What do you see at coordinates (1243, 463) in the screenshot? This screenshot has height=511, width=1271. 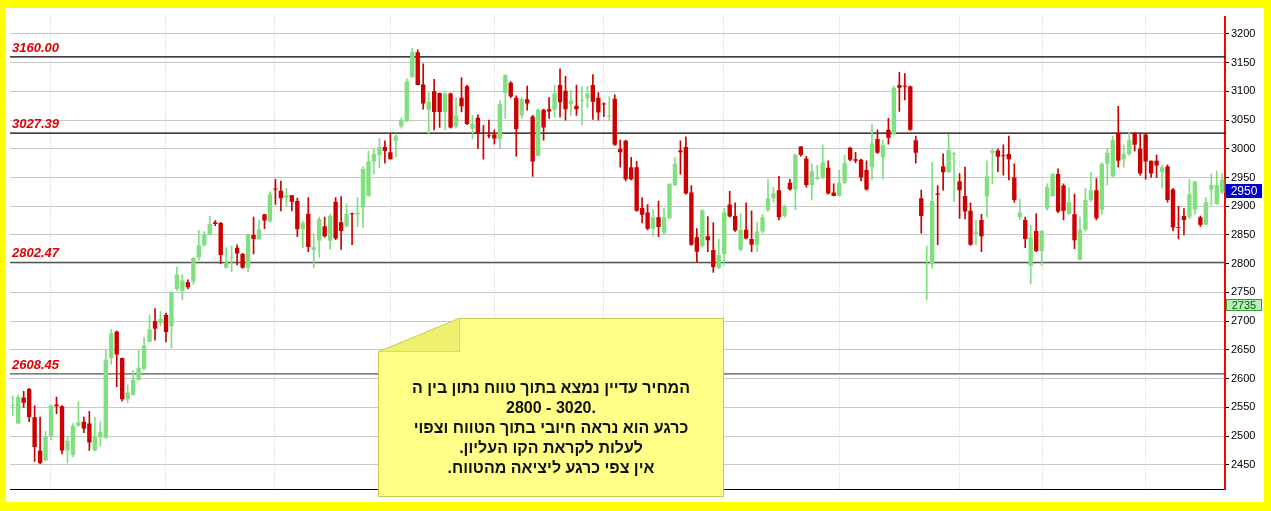 I see `y-tick-label: 2450` at bounding box center [1243, 463].